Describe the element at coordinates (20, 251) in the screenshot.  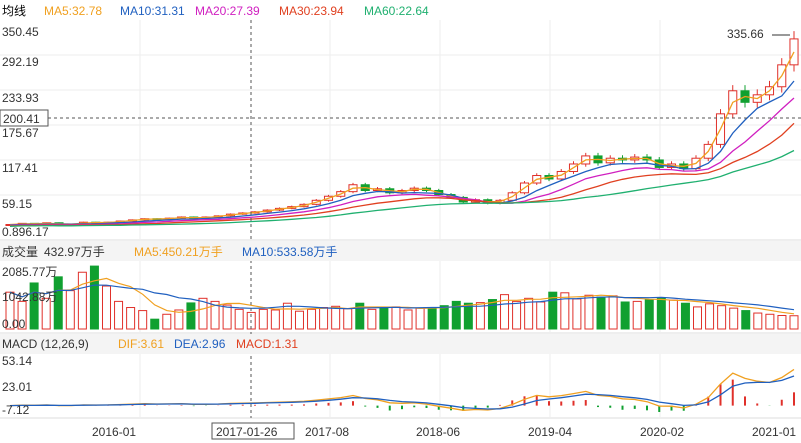
I see `volume-title: 成交量` at that location.